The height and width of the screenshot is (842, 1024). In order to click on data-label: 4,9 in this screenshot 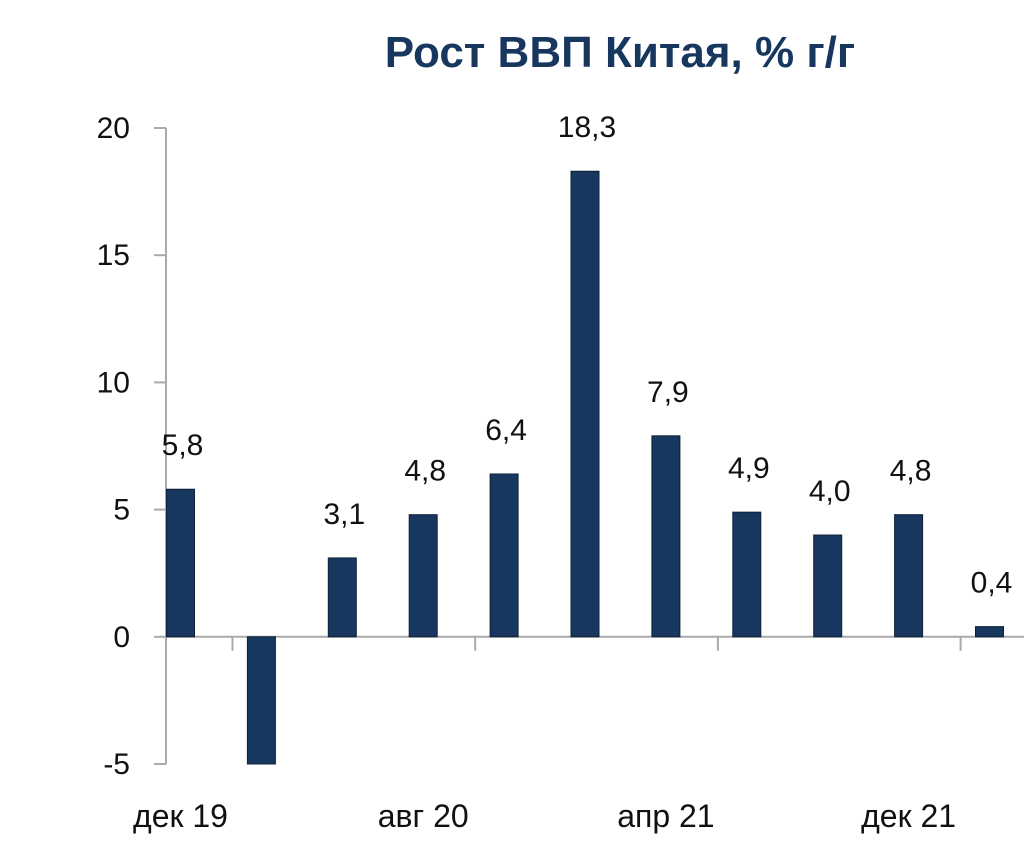, I will do `click(749, 468)`.